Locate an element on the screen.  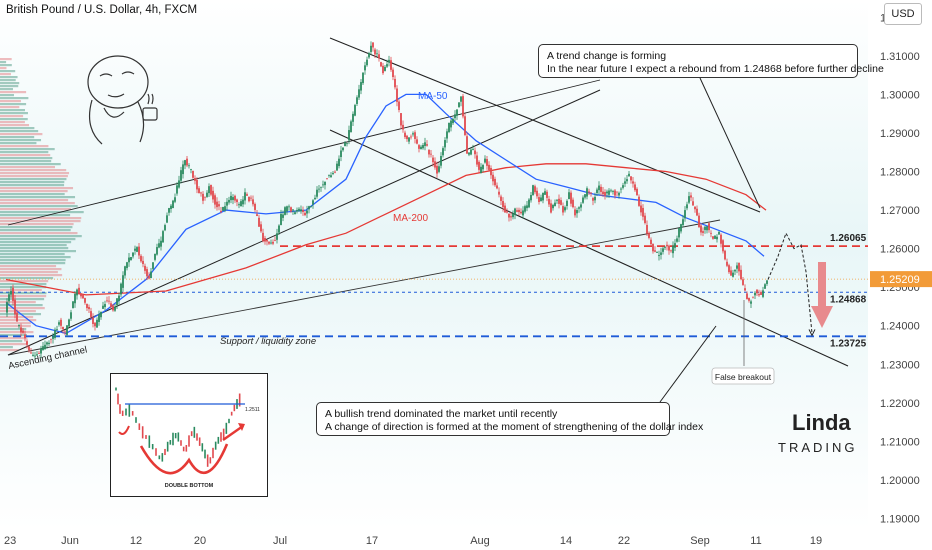
y-tick-label: 1.30000 is located at coordinates (900, 95).